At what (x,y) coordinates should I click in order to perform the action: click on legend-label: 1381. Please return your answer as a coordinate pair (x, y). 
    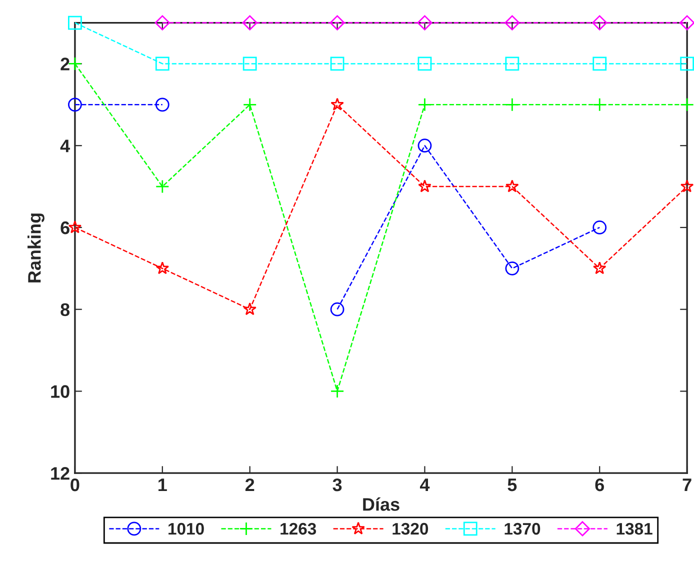
    Looking at the image, I should click on (634, 528).